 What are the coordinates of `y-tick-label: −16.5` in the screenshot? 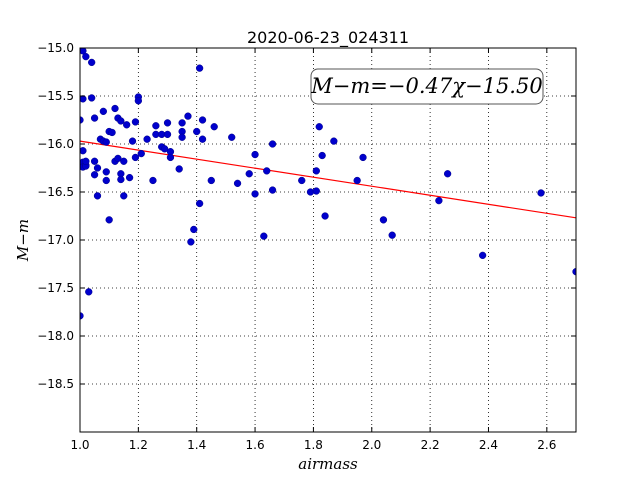 It's located at (55, 192).